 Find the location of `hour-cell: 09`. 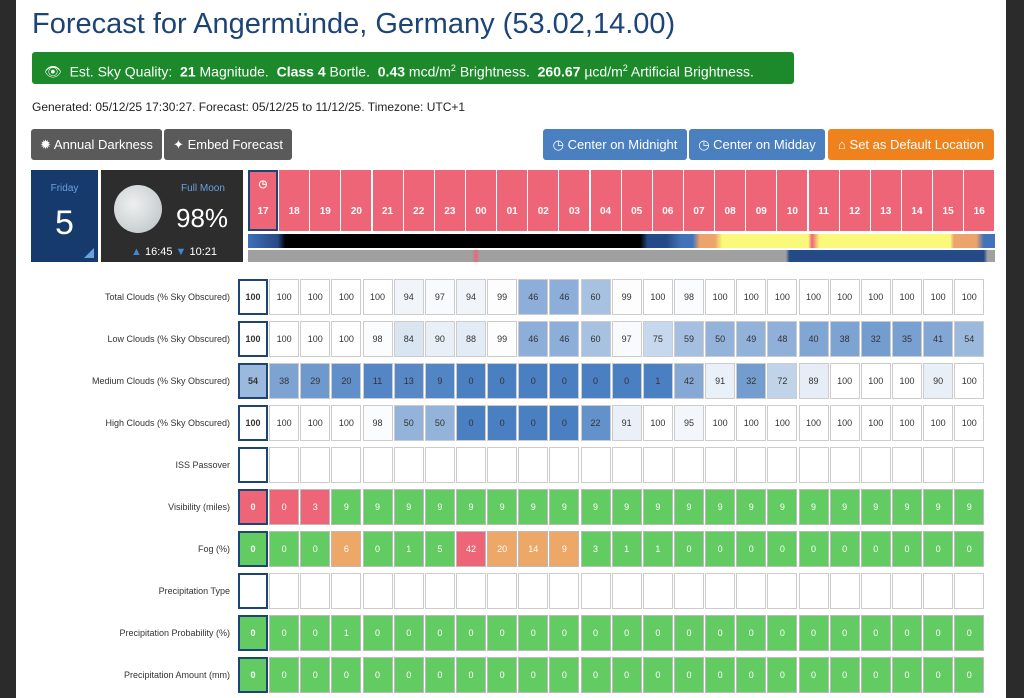

hour-cell: 09 is located at coordinates (761, 200).